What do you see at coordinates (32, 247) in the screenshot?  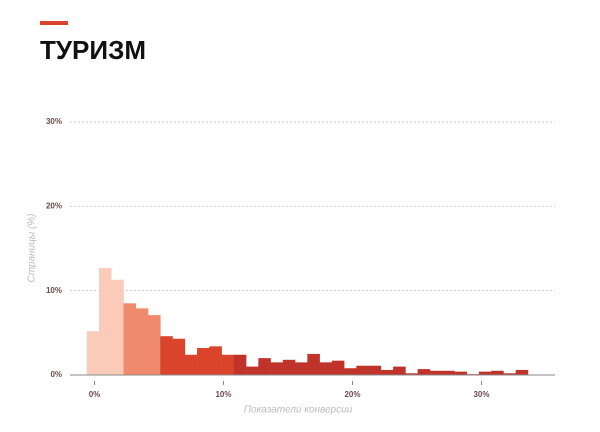 I see `y-axis-title: Страницы (%)` at bounding box center [32, 247].